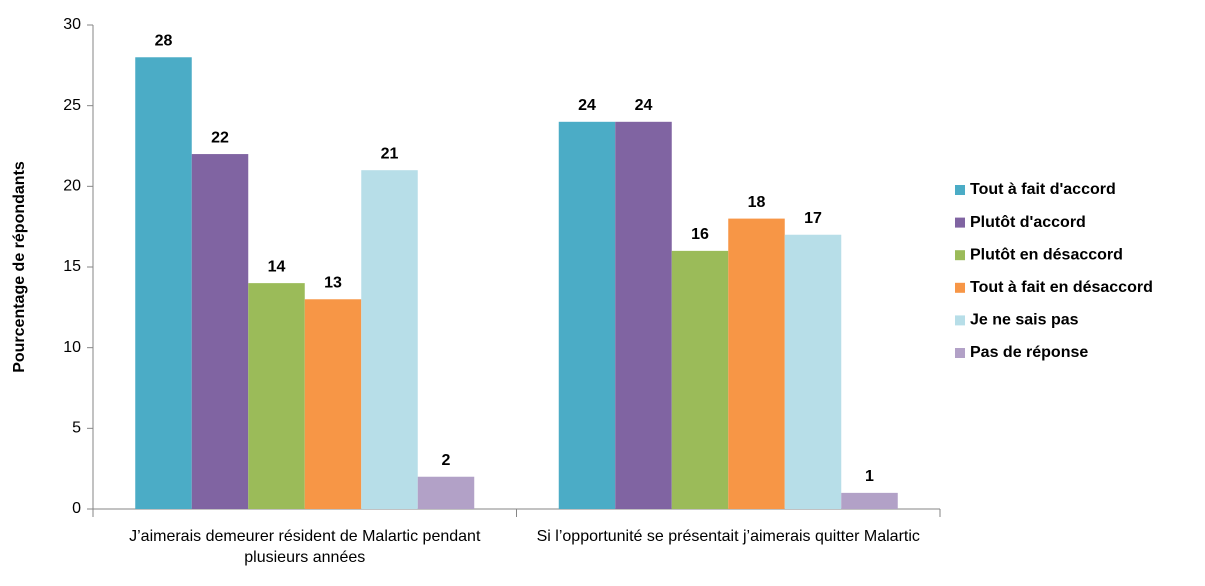 The width and height of the screenshot is (1205, 586). Describe the element at coordinates (700, 234) in the screenshot. I see `data-label: 16` at that location.